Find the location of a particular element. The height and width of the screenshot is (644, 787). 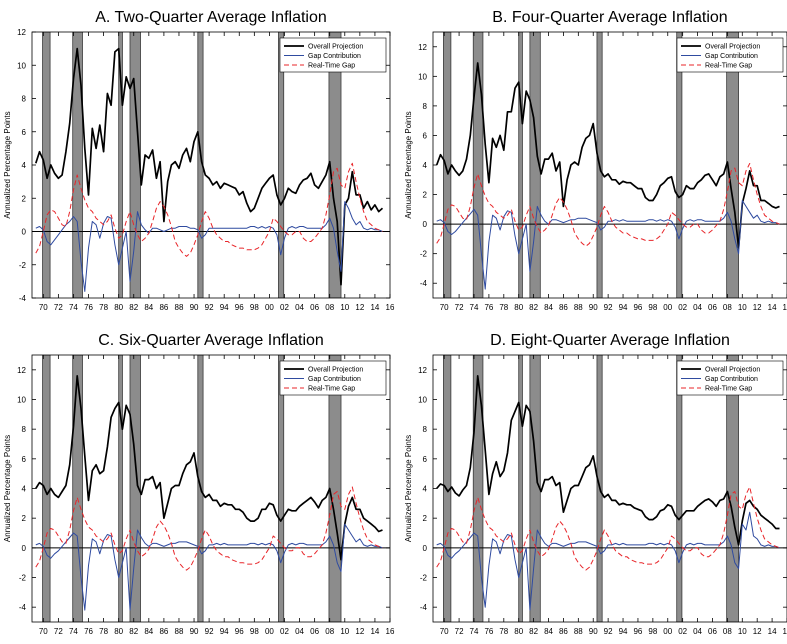

x-tick-label: 76 is located at coordinates (88, 631).